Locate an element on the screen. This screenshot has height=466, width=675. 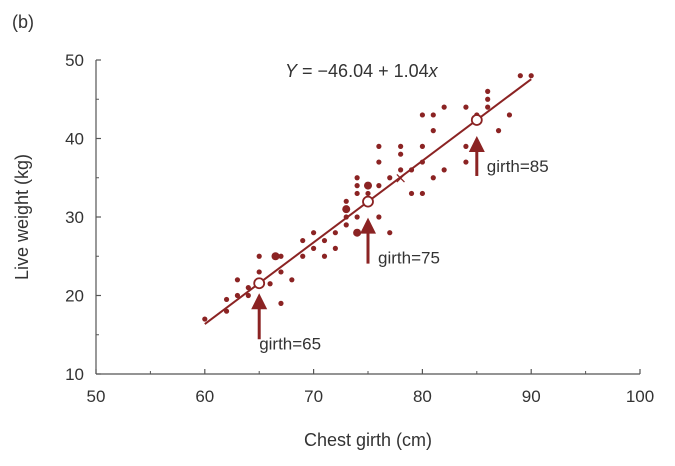
y-tick-label: 20 is located at coordinates (74, 296).